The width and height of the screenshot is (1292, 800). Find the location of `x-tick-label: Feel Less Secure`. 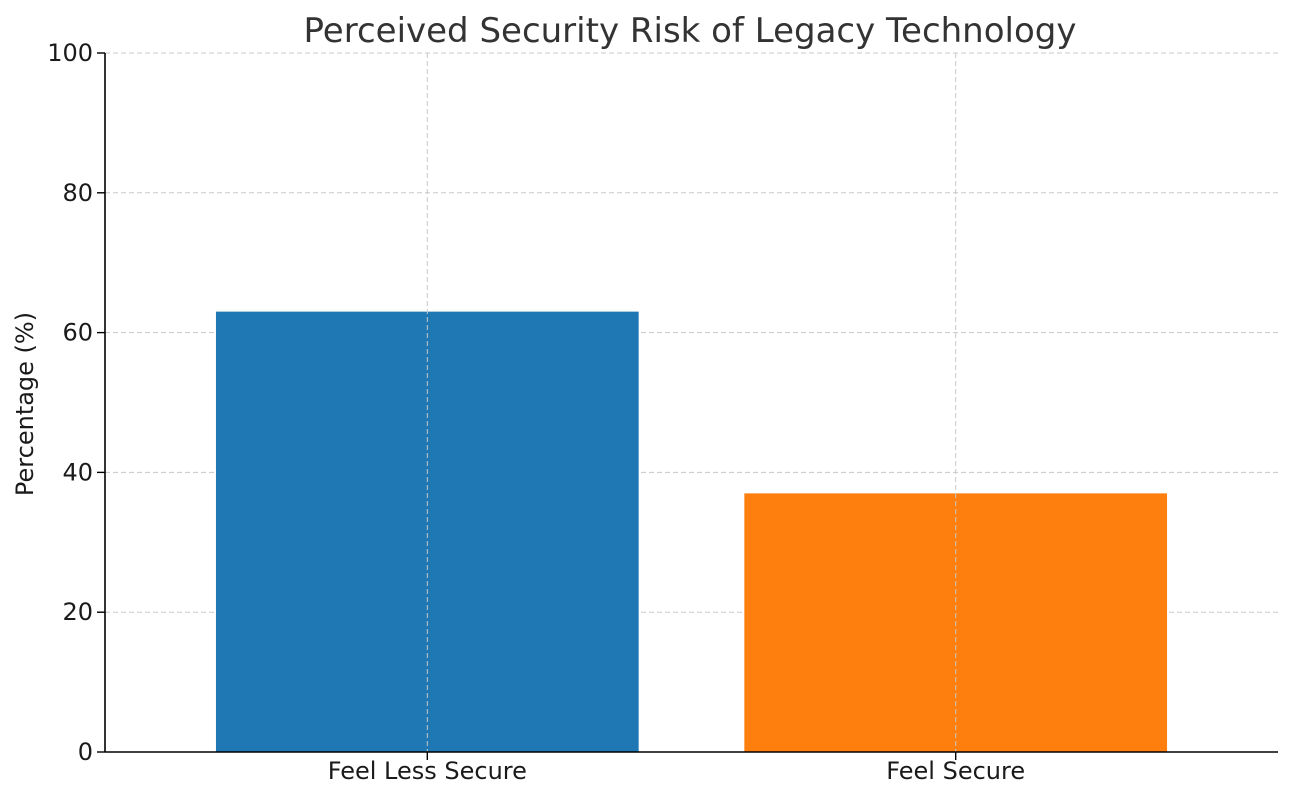

x-tick-label: Feel Less Secure is located at coordinates (427, 771).